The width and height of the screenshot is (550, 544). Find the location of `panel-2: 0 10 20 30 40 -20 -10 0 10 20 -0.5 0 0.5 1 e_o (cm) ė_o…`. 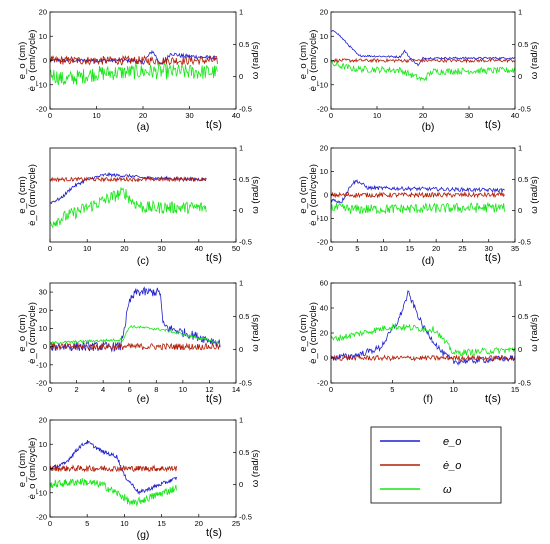

panel-2: 0 10 20 30 40 -20 -10 0 10 20 -0.5 0 0.5 1 e_o (cm) ė_o… is located at coordinates (419, 71).